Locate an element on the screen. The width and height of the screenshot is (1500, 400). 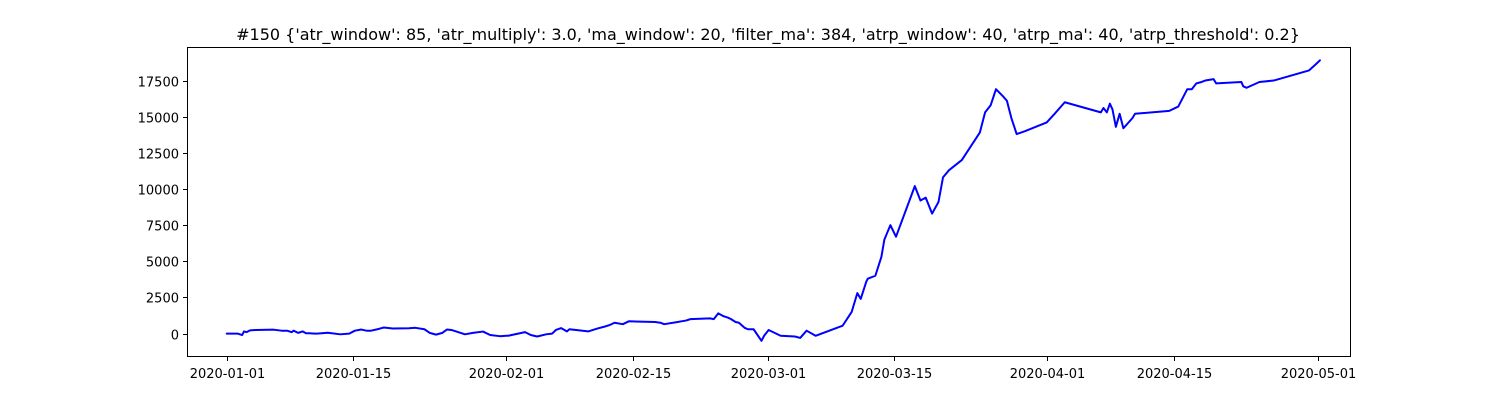
x-tick-label: 2020-04-15 is located at coordinates (1175, 374).